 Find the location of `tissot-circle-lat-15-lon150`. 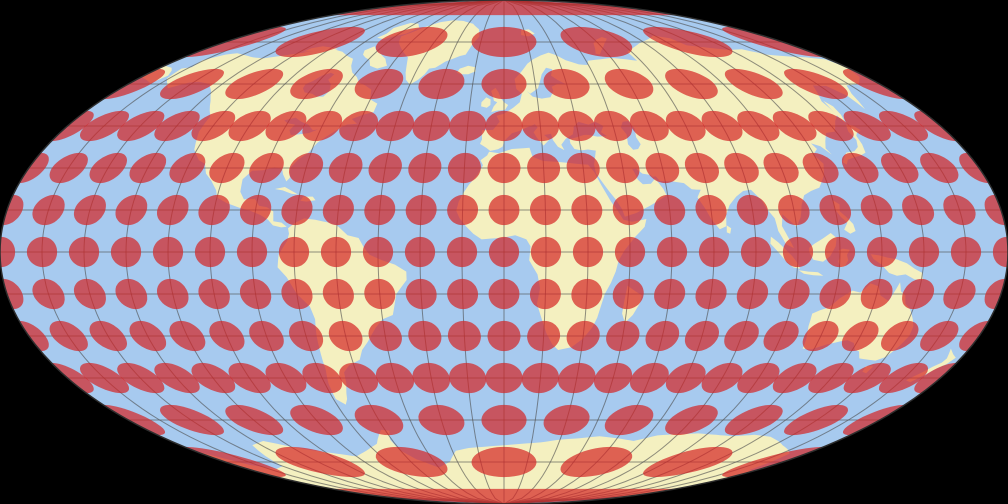

tissot-circle-lat-15-lon150 is located at coordinates (918, 294).